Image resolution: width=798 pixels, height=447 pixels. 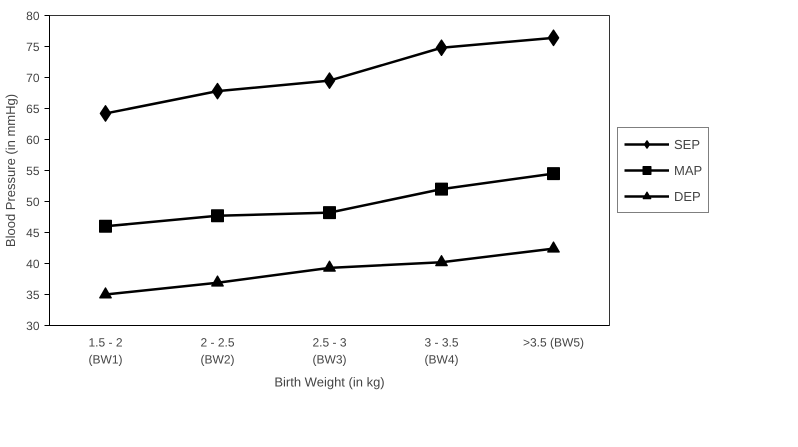 What do you see at coordinates (33, 109) in the screenshot?
I see `y-tick-label: 65` at bounding box center [33, 109].